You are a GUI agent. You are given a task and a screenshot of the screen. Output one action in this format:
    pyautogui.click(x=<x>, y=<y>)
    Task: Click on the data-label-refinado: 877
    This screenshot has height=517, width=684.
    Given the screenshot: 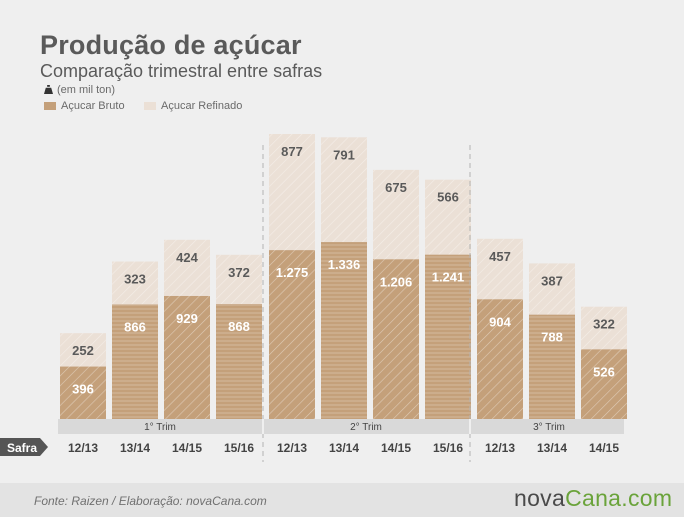 What is the action you would take?
    pyautogui.click(x=292, y=151)
    